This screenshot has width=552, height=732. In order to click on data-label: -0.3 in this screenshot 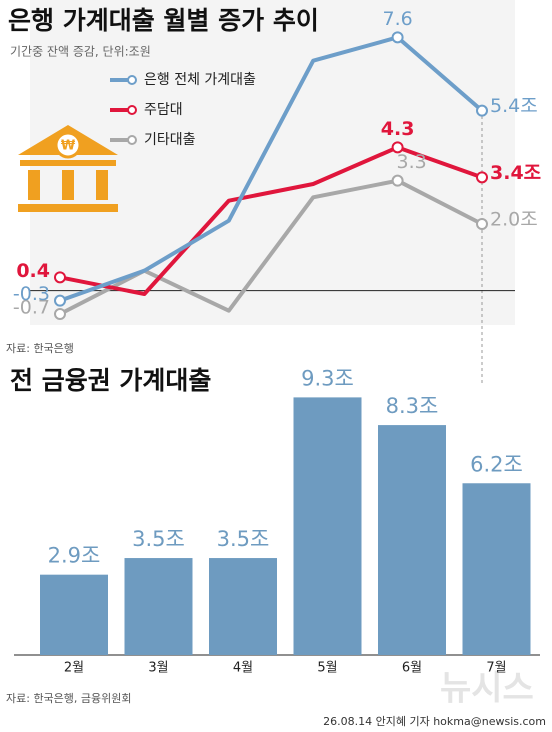, I will do `click(31, 294)`.